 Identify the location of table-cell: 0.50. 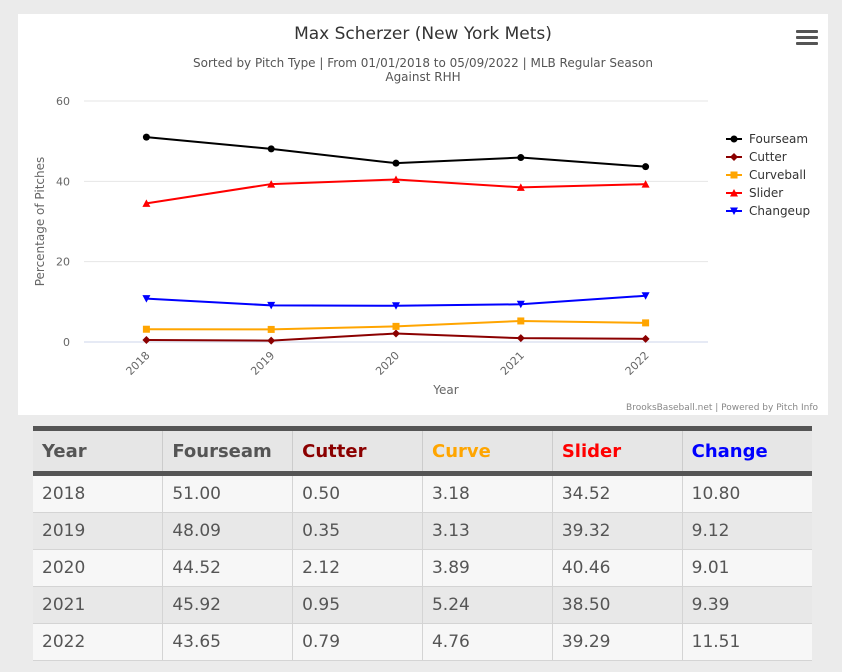
(357, 493).